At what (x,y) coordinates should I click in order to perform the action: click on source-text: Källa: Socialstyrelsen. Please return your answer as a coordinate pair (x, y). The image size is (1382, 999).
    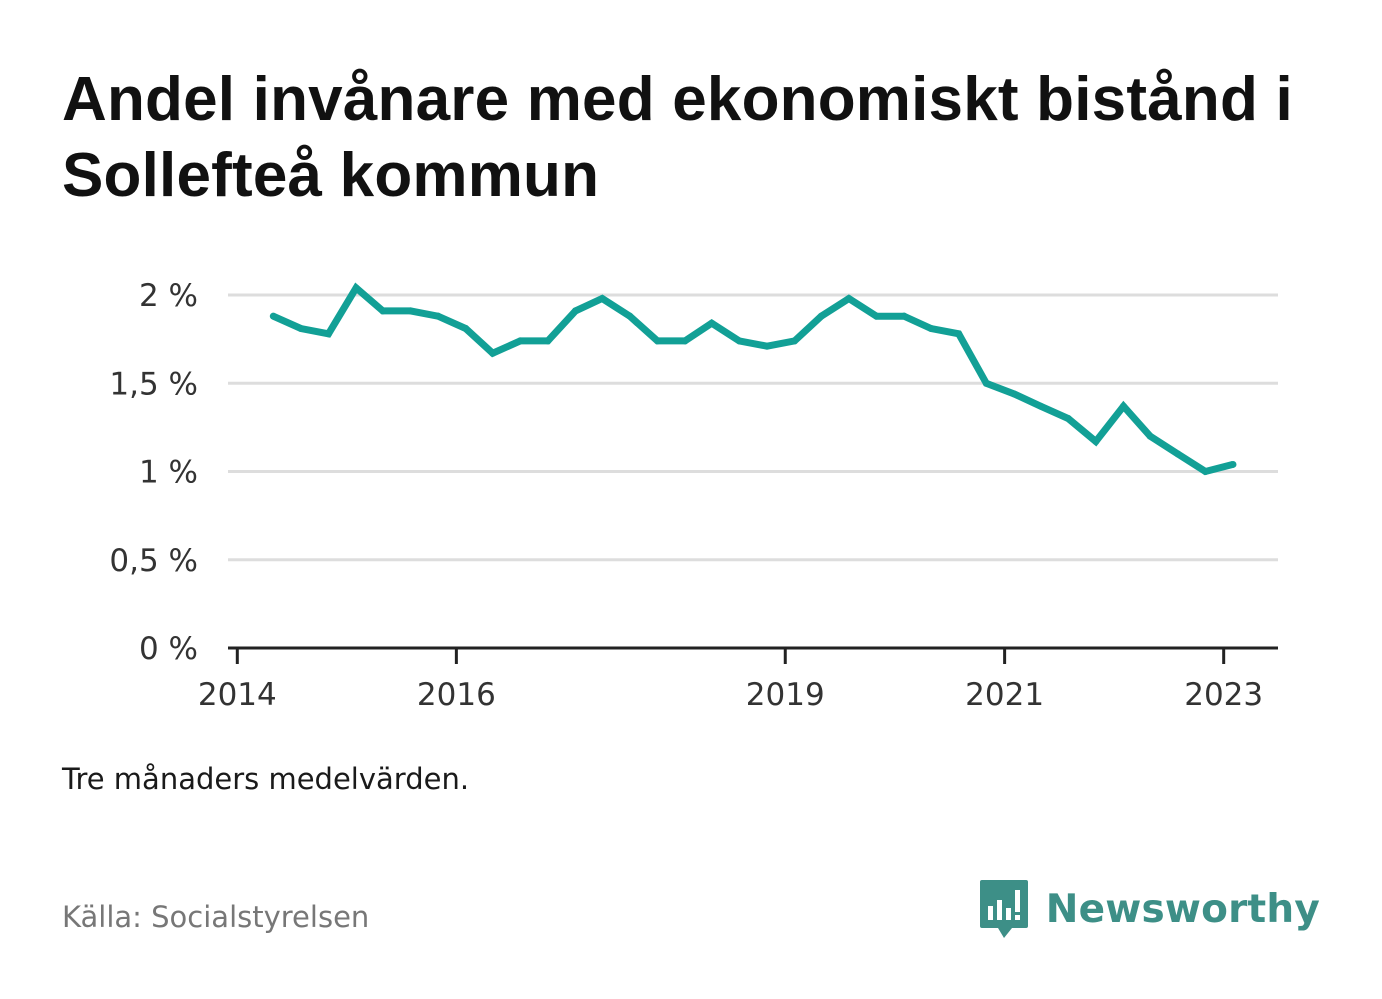
    Looking at the image, I should click on (216, 917).